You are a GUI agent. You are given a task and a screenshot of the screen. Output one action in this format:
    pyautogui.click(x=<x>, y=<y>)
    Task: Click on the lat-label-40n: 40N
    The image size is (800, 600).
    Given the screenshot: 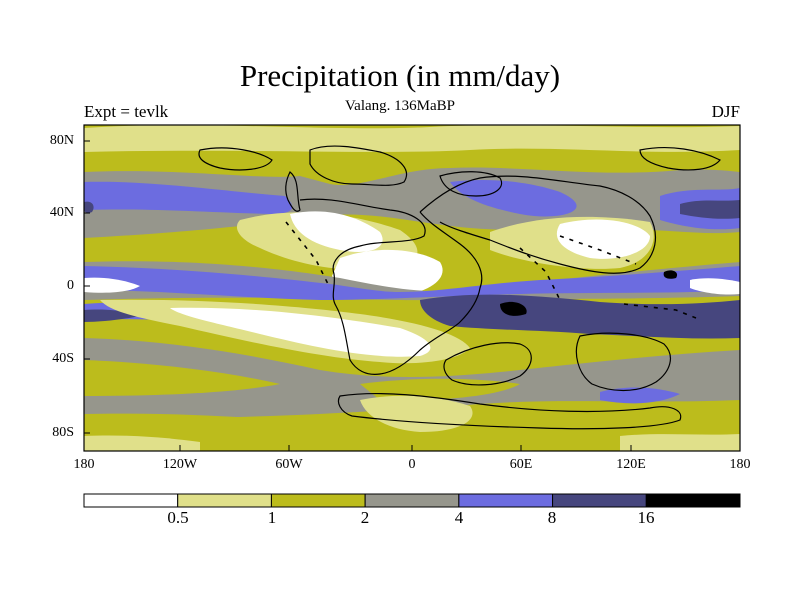 What is the action you would take?
    pyautogui.click(x=61, y=212)
    